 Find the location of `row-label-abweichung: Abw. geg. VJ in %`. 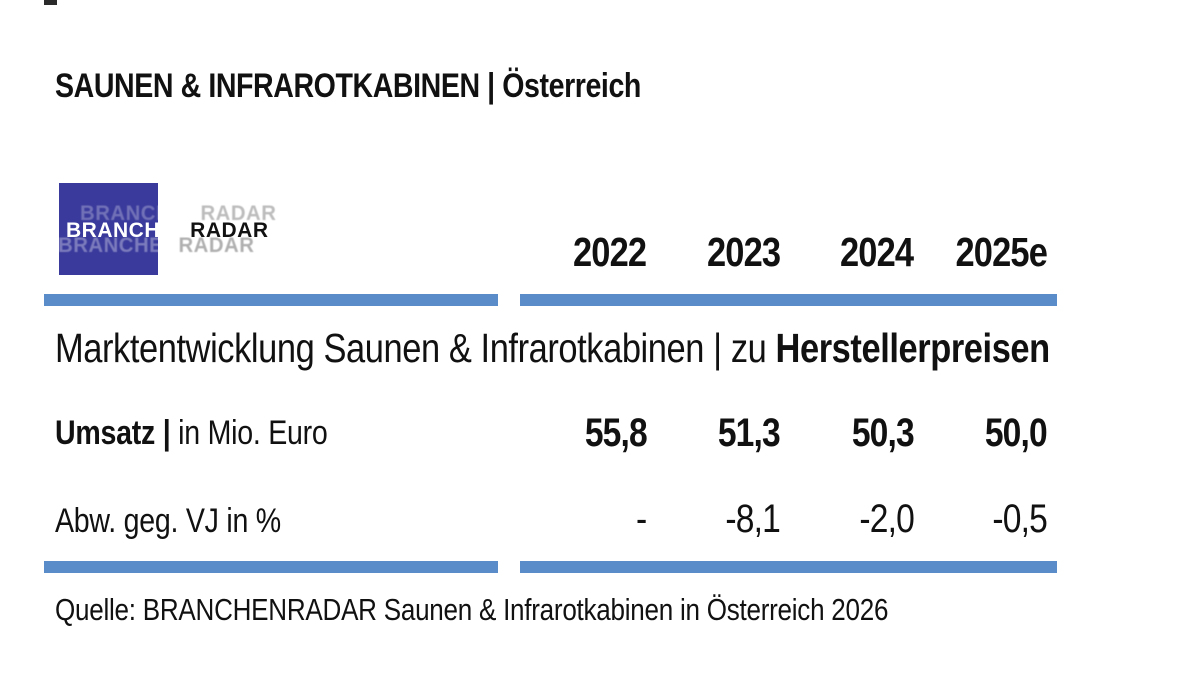

row-label-abweichung: Abw. geg. VJ in % is located at coordinates (189, 521).